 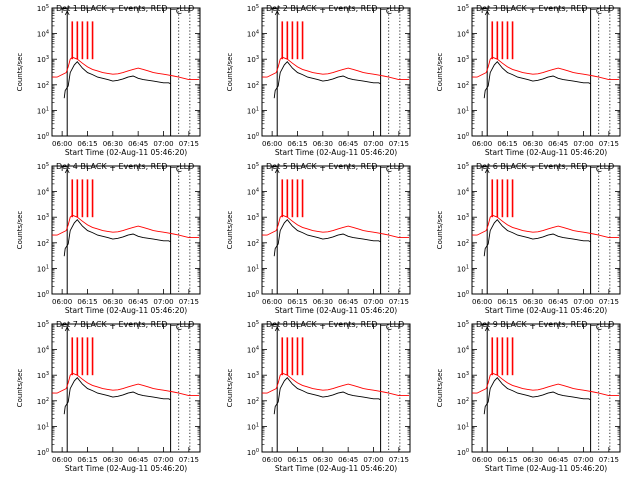 What do you see at coordinates (335, 166) in the screenshot?
I see `panel-title: Det 5 BLACK = Events, RED = LLD` at bounding box center [335, 166].